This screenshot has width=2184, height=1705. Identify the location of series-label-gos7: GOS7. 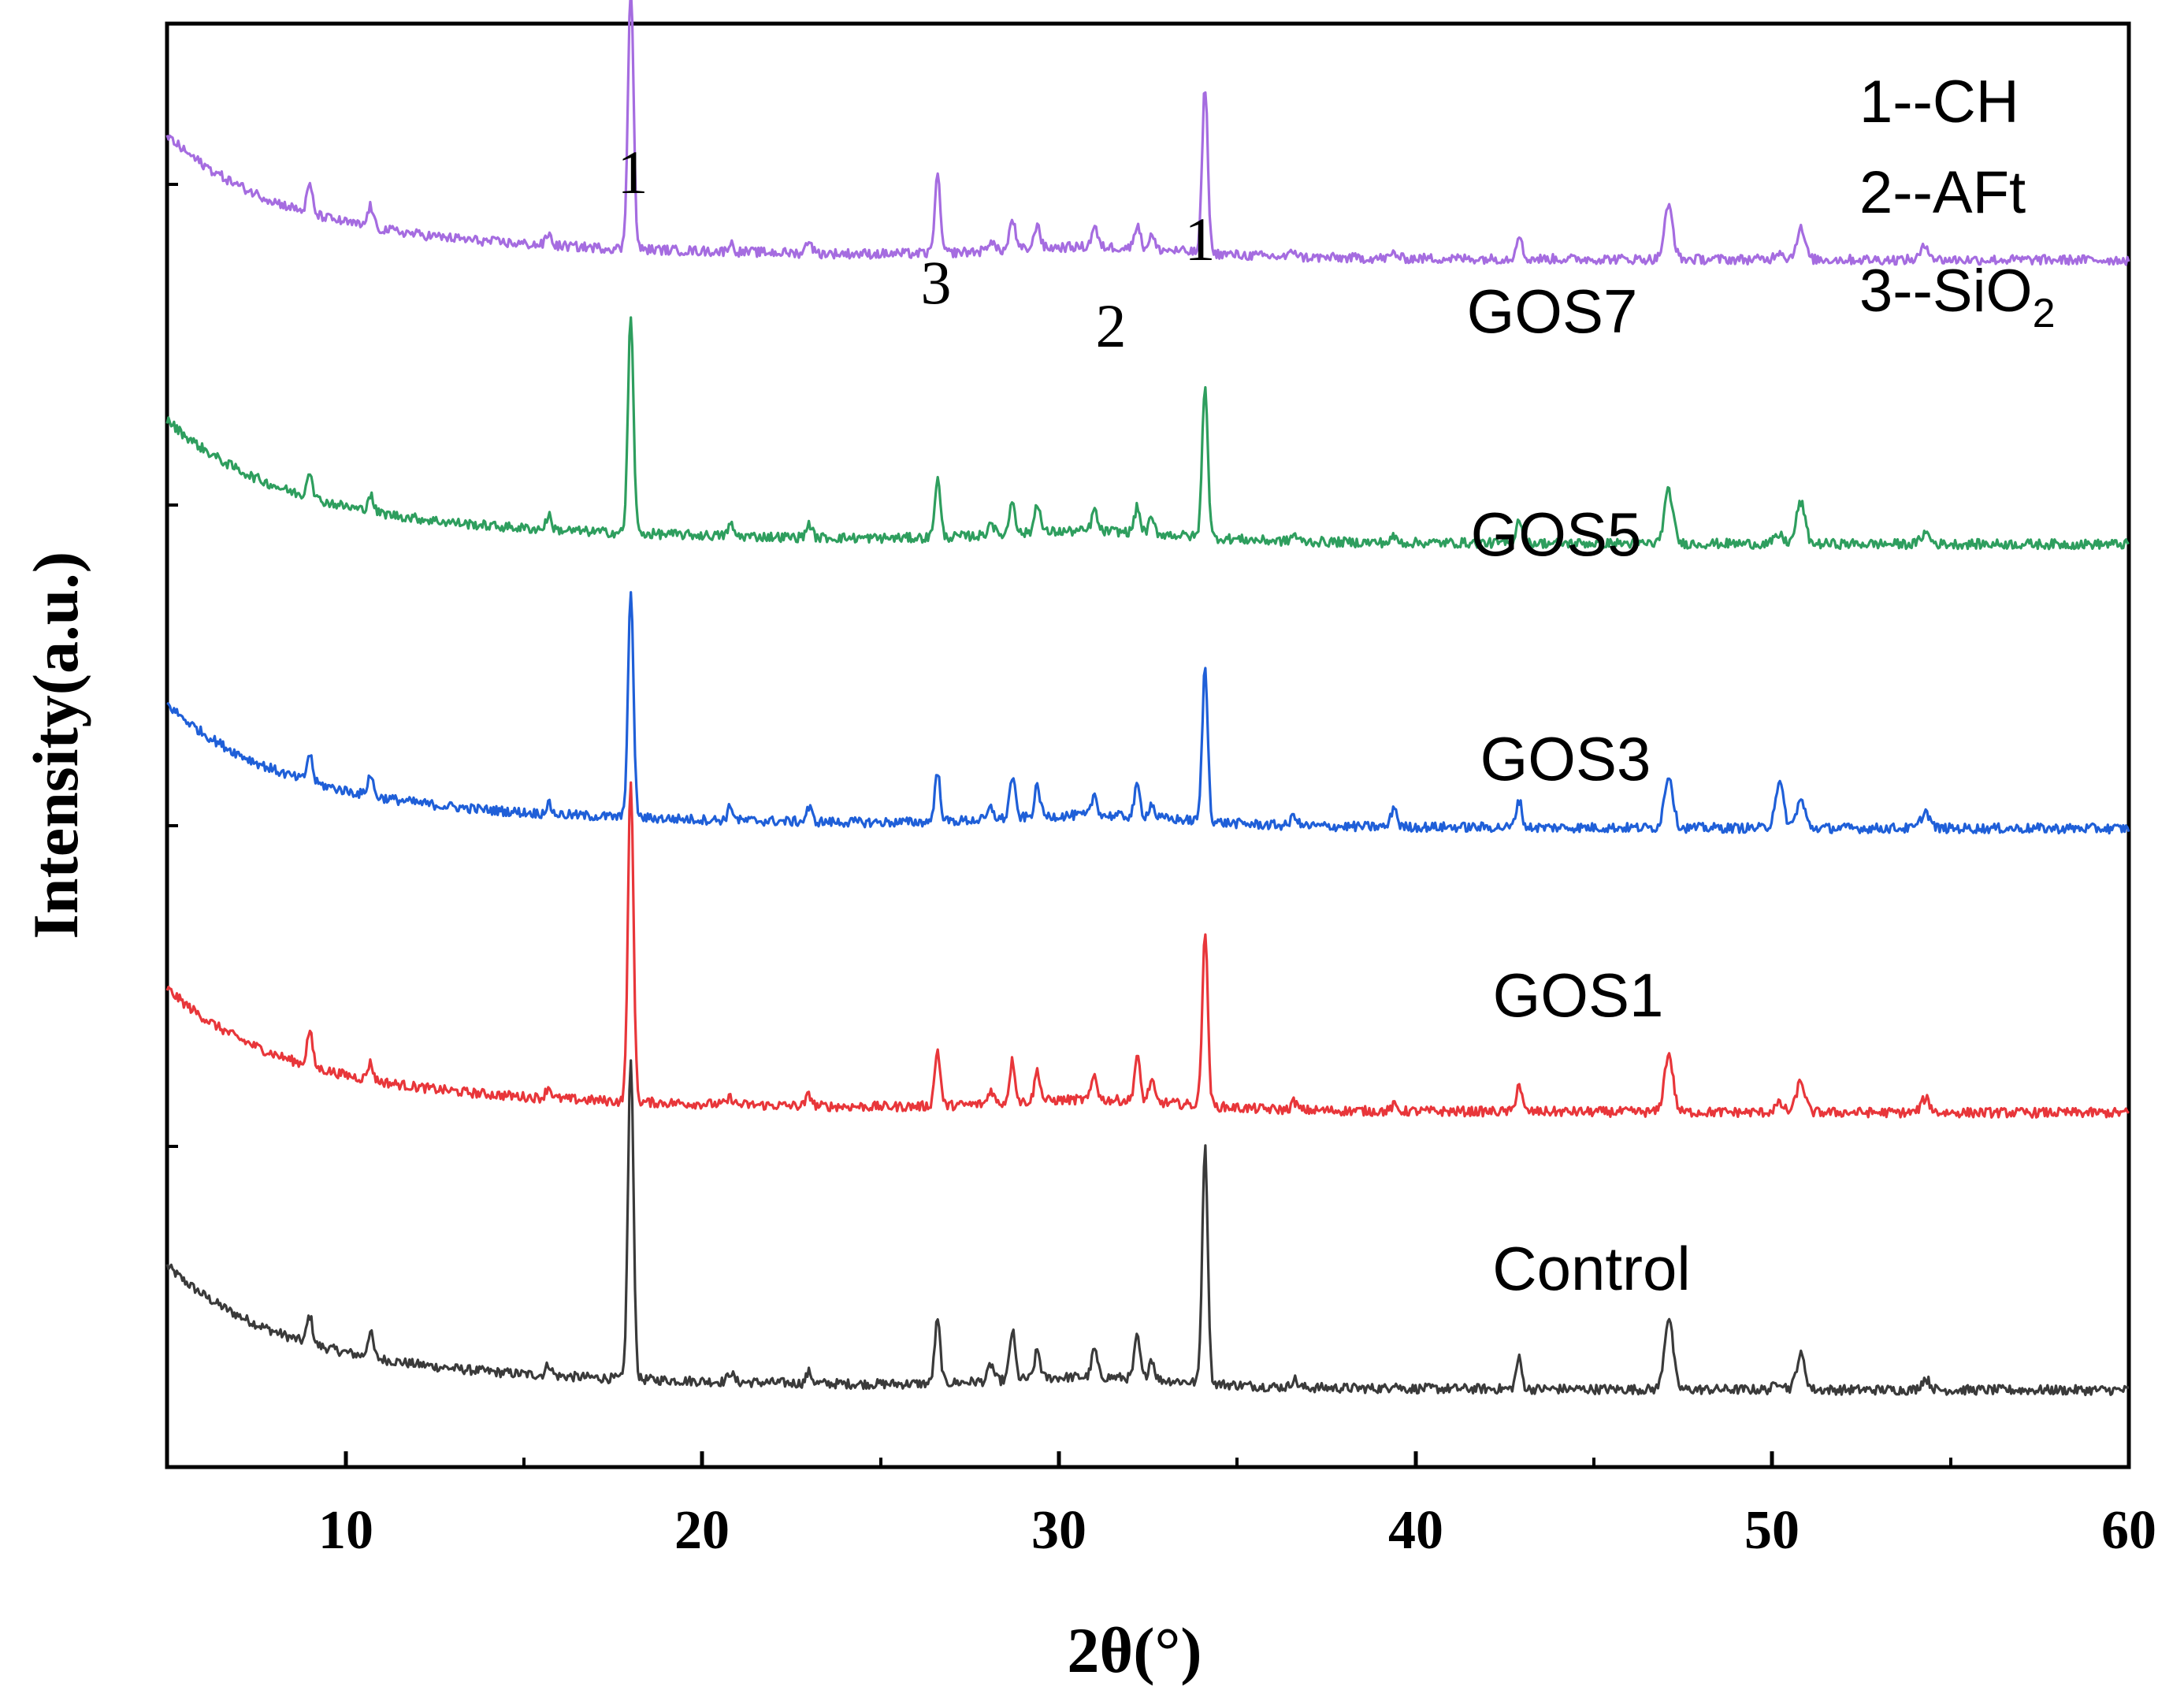
(1552, 311).